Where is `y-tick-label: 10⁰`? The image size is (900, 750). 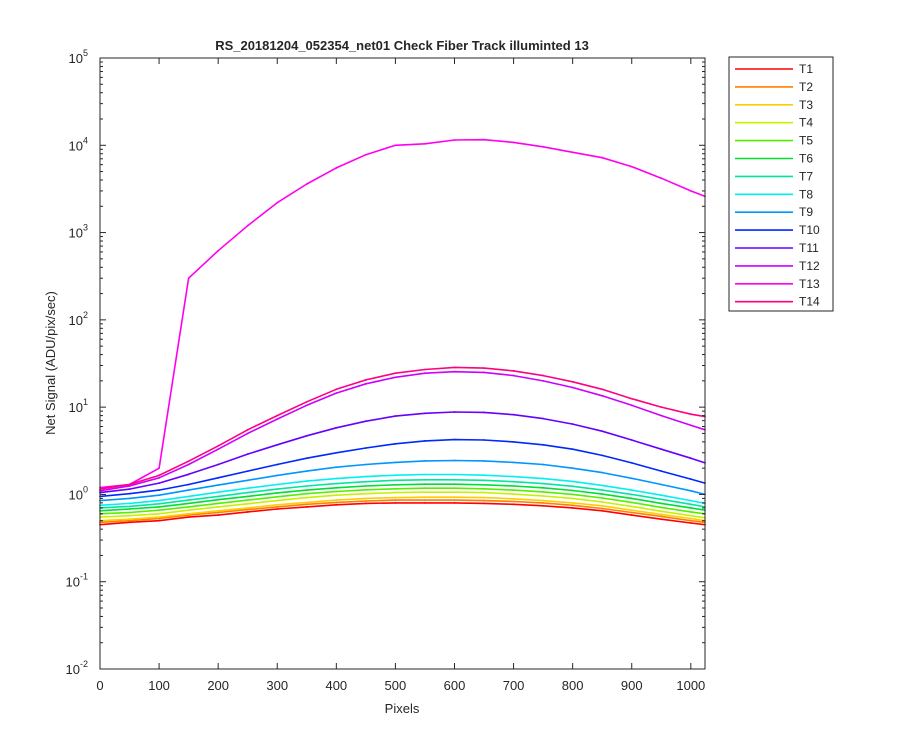 y-tick-label: 10⁰ is located at coordinates (78, 493).